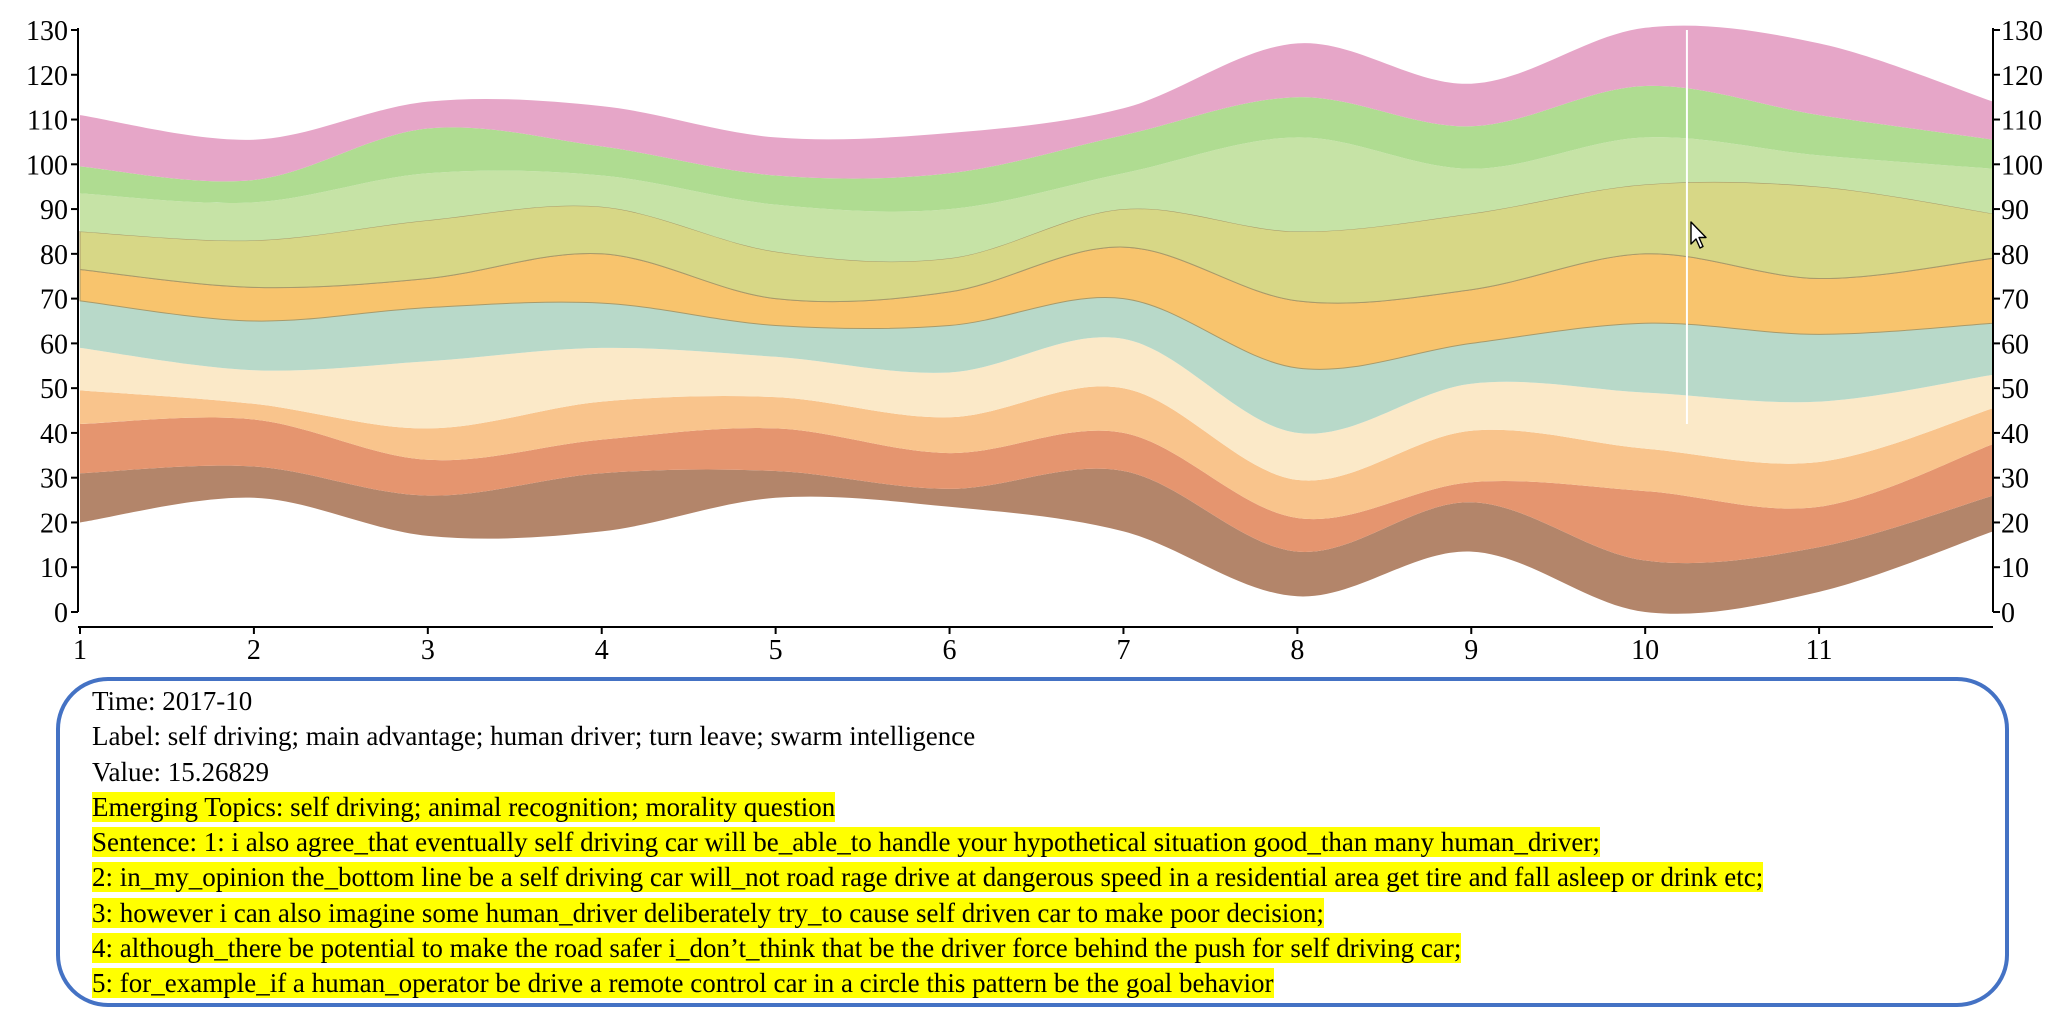  Describe the element at coordinates (1698, 235) in the screenshot. I see `mouse-cursor-icon` at that location.